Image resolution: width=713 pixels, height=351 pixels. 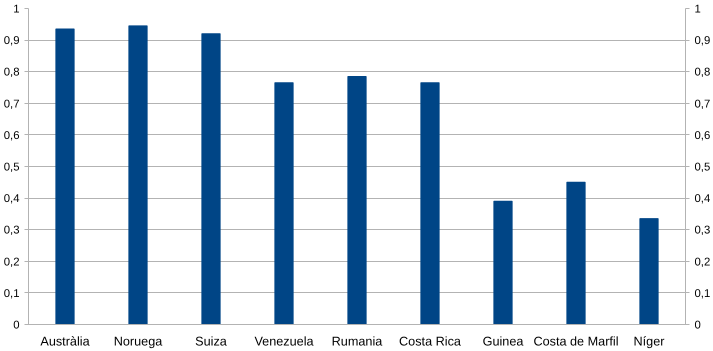 I want to click on x-tick-label: Austràlia, so click(x=65, y=341).